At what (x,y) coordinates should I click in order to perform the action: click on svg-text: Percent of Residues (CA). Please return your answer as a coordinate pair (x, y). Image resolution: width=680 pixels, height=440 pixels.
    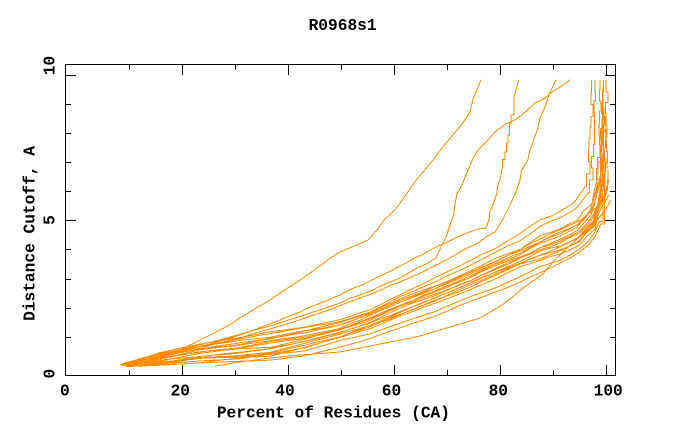
    Looking at the image, I should click on (333, 413).